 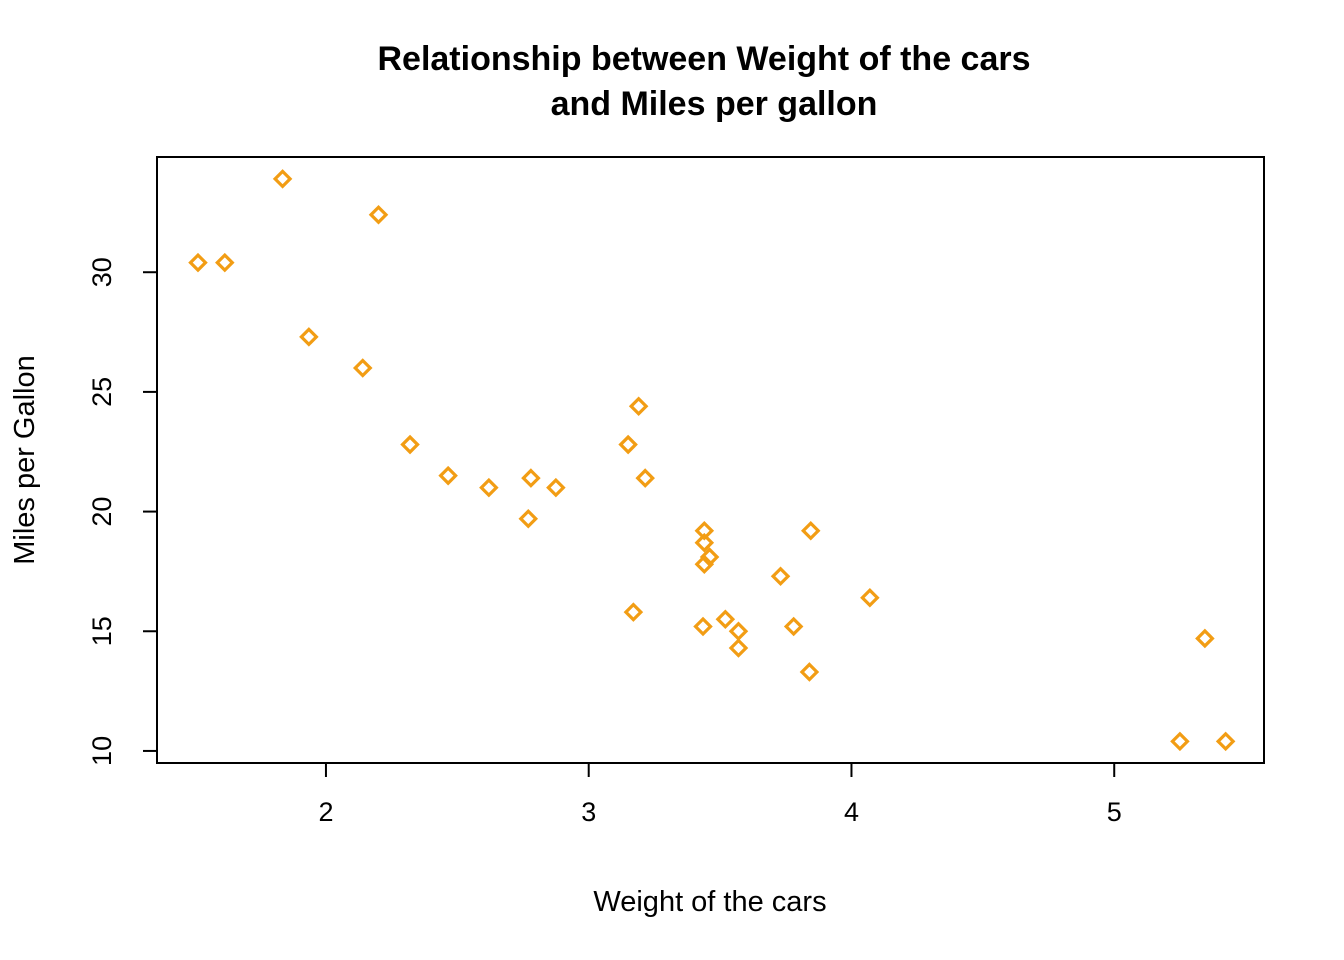 I want to click on x-tick-label: 5, so click(x=1114, y=812).